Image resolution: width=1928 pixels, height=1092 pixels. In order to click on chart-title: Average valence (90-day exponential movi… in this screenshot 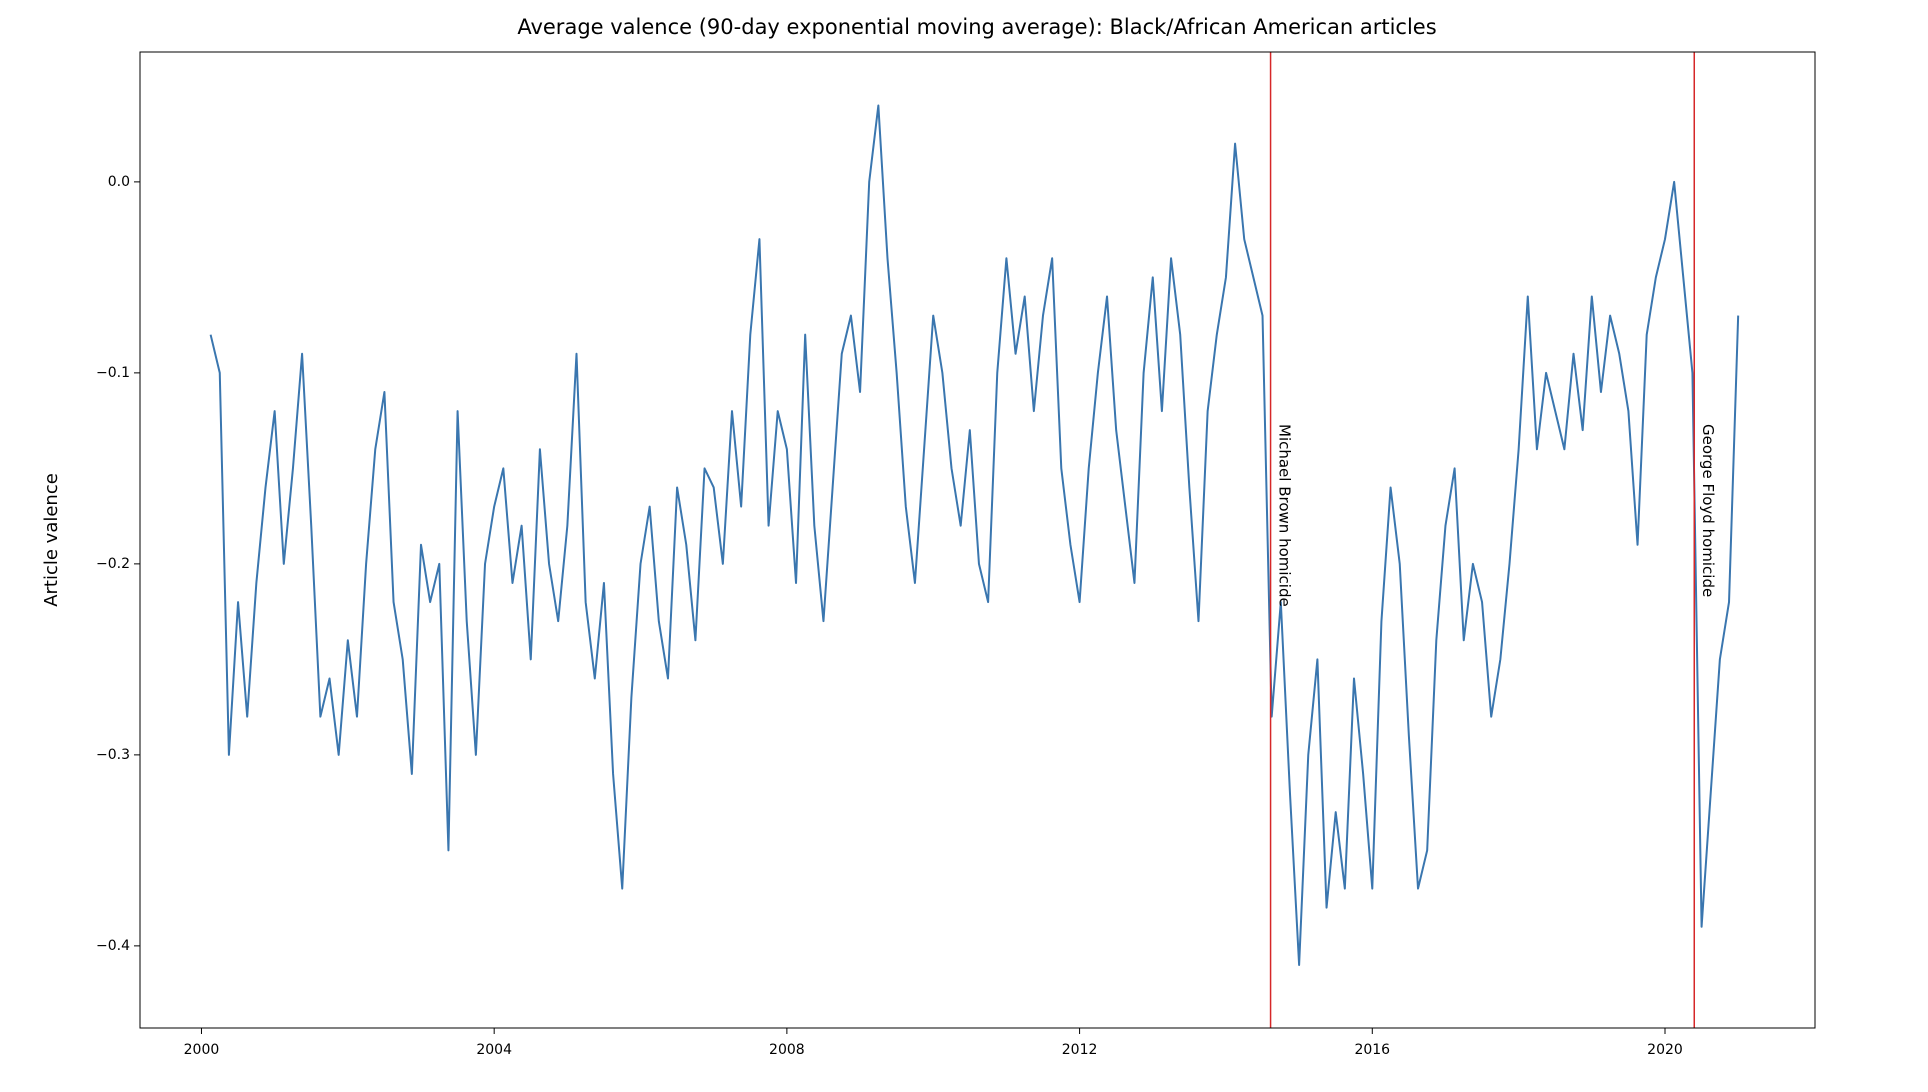, I will do `click(976, 27)`.